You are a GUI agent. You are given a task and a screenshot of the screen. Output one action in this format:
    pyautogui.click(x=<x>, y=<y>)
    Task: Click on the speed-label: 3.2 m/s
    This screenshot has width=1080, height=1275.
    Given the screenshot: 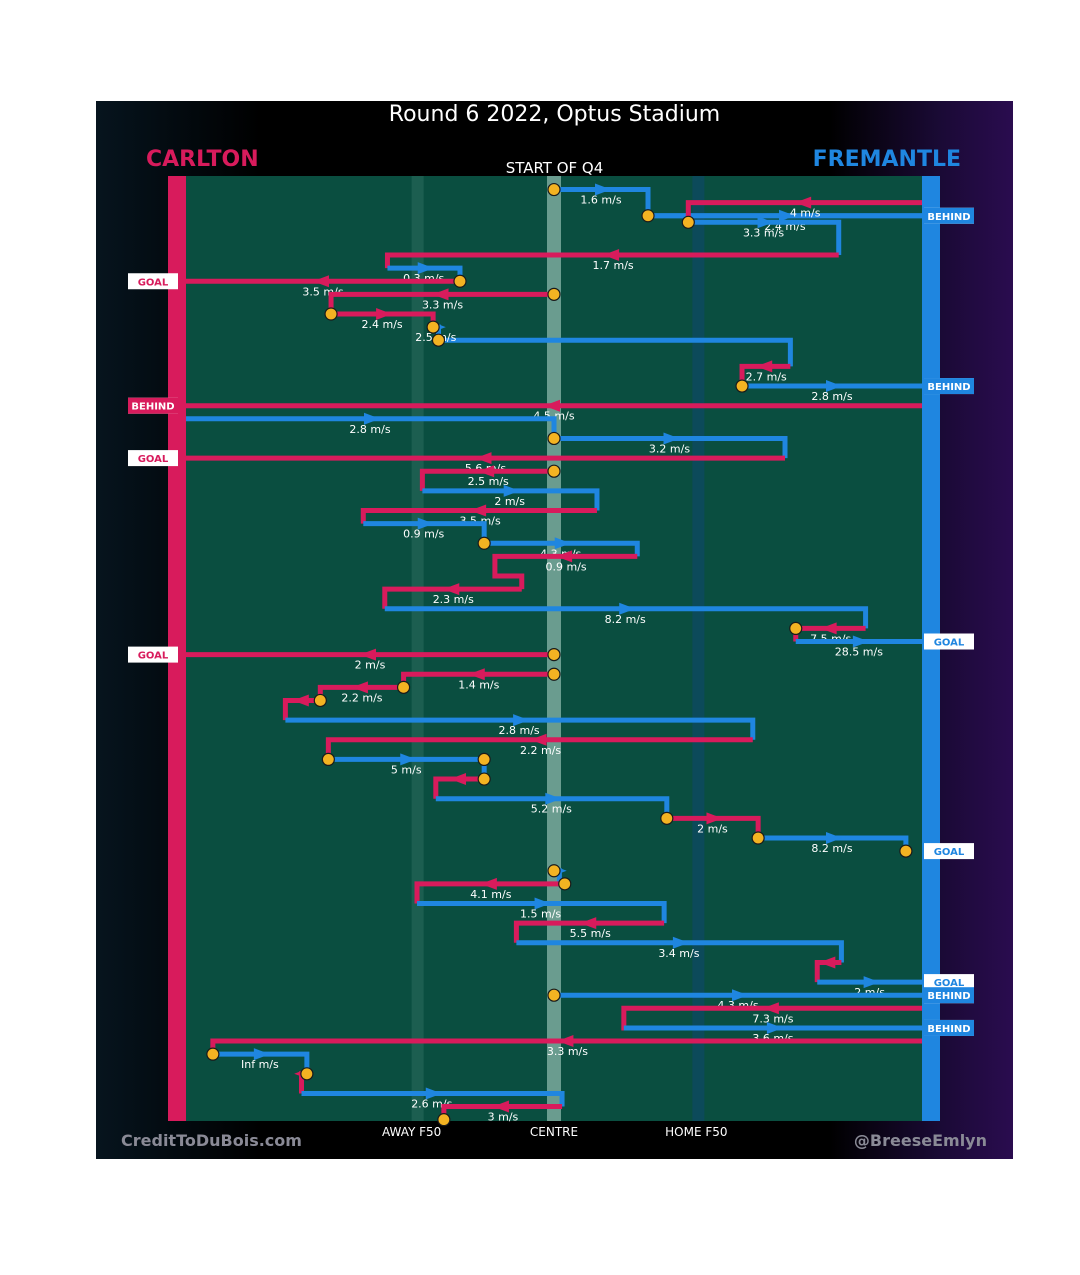 What is the action you would take?
    pyautogui.click(x=669, y=448)
    